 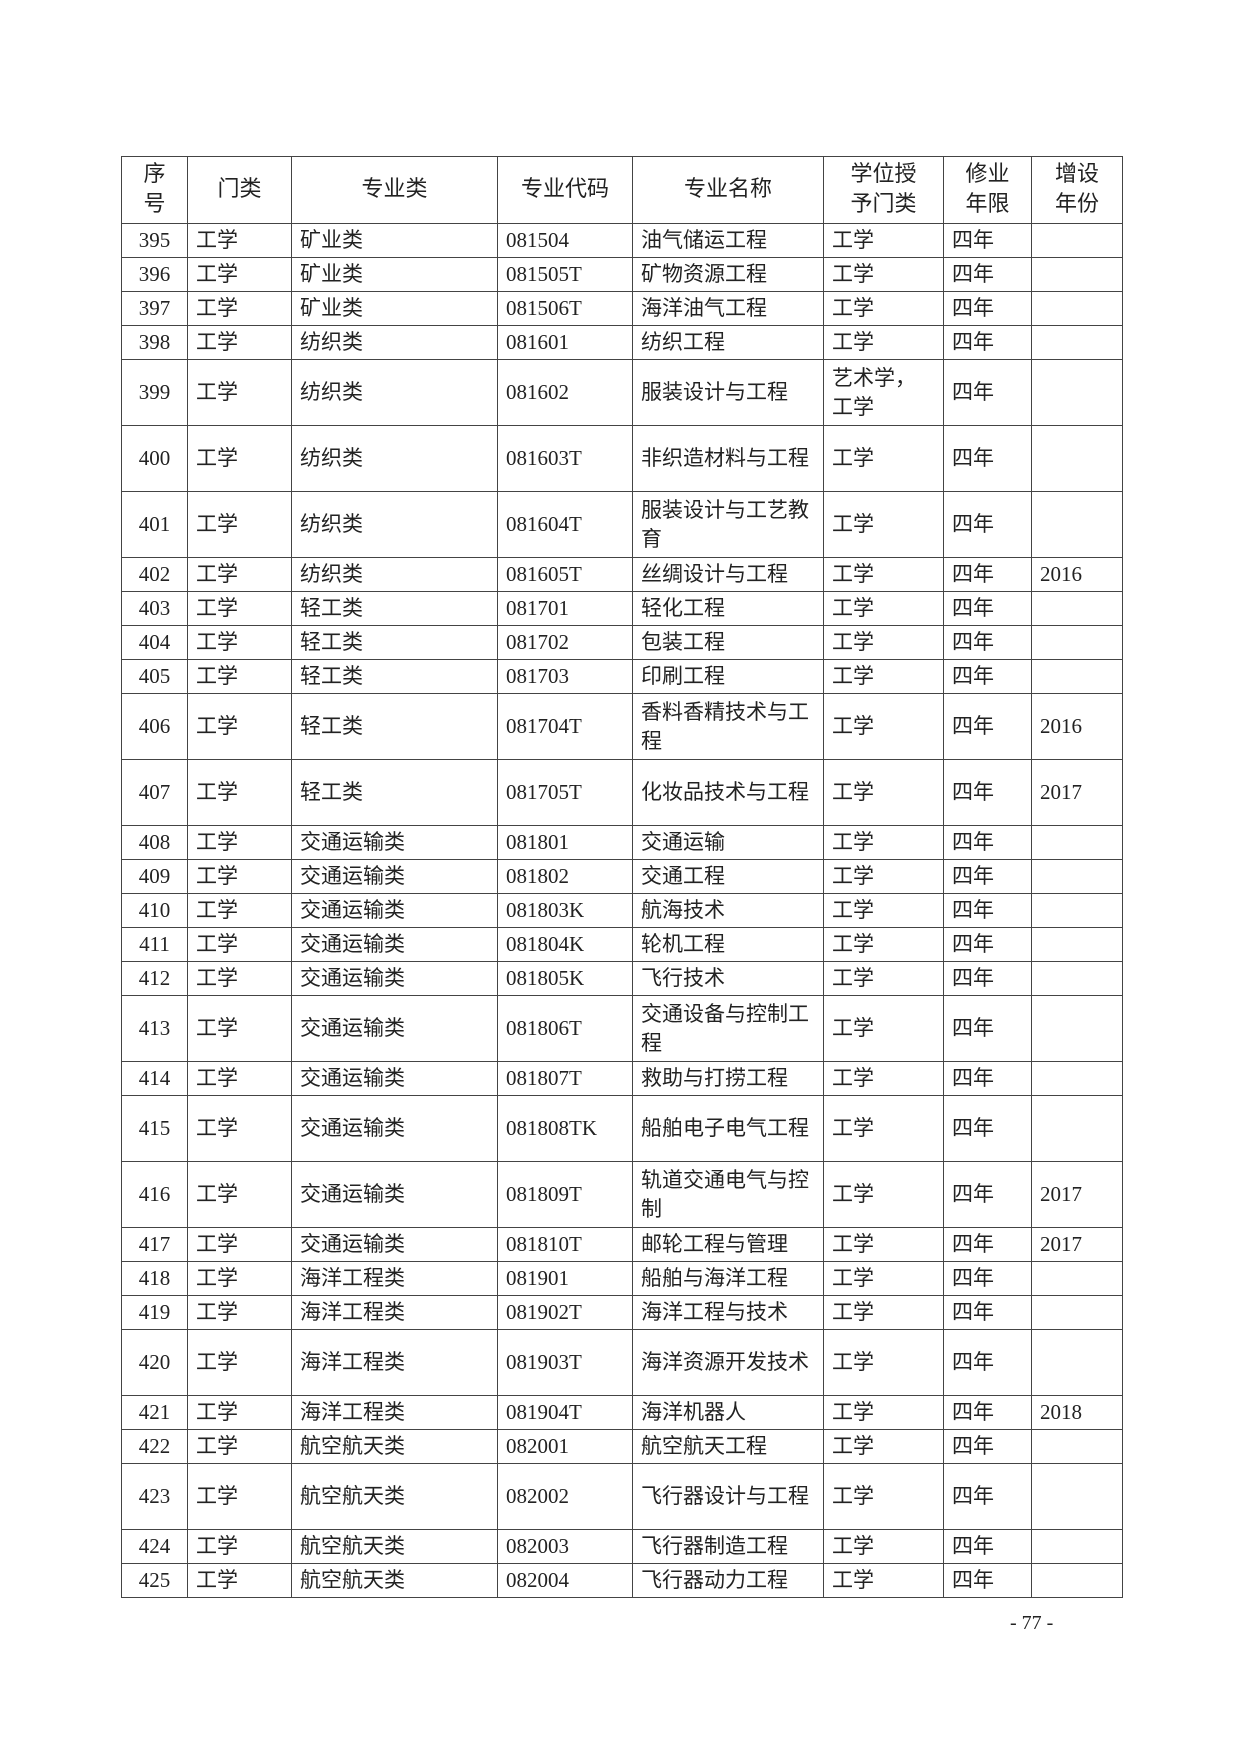 I want to click on header-degree-category: 学位授予门类, so click(x=883, y=190).